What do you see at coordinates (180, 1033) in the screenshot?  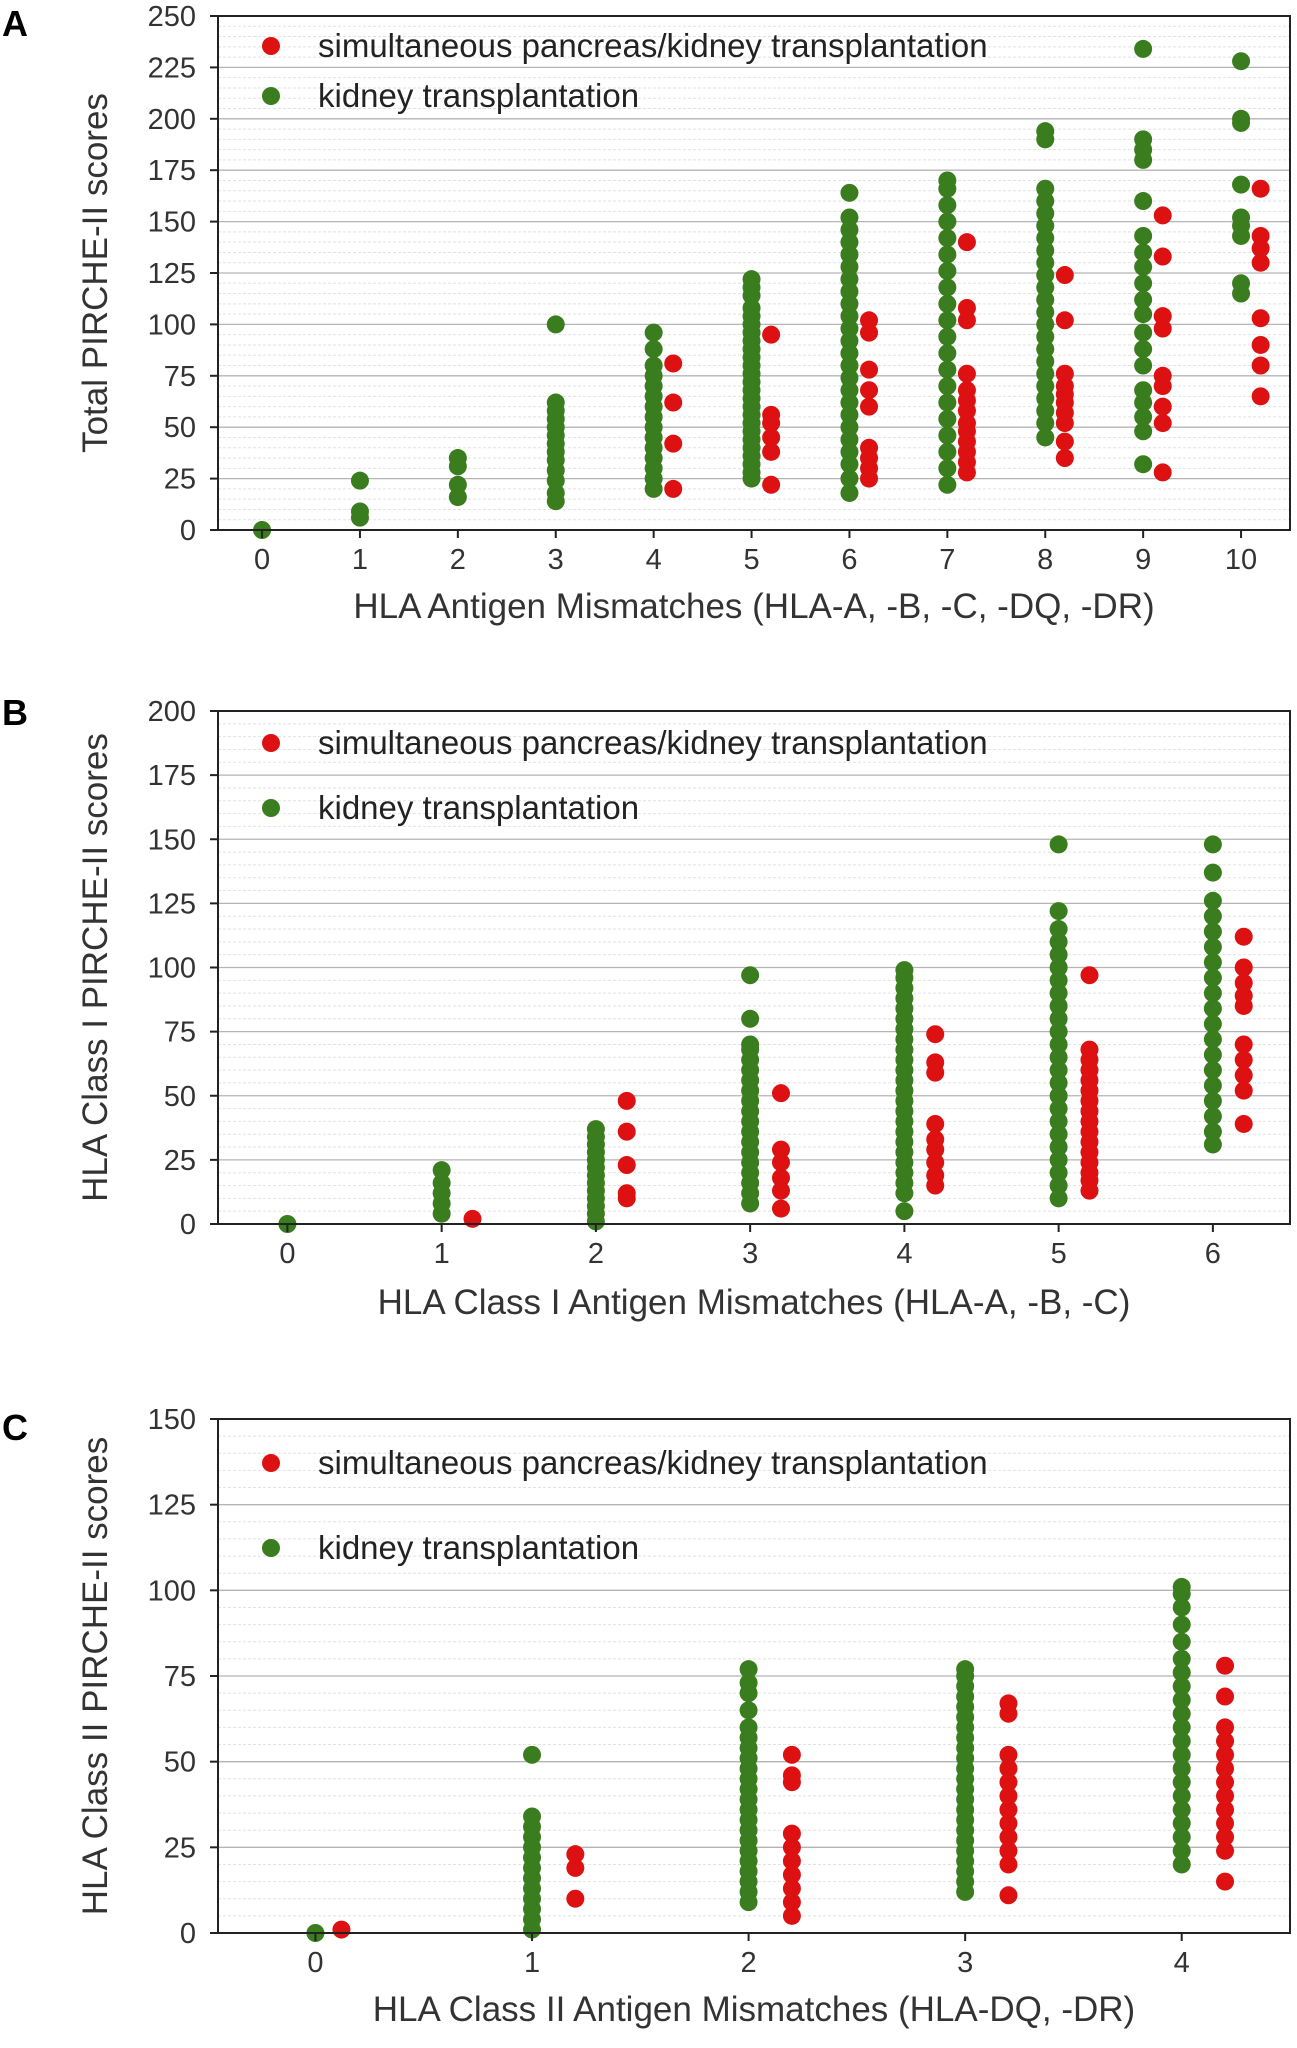 I see `y-tick-label: 75` at bounding box center [180, 1033].